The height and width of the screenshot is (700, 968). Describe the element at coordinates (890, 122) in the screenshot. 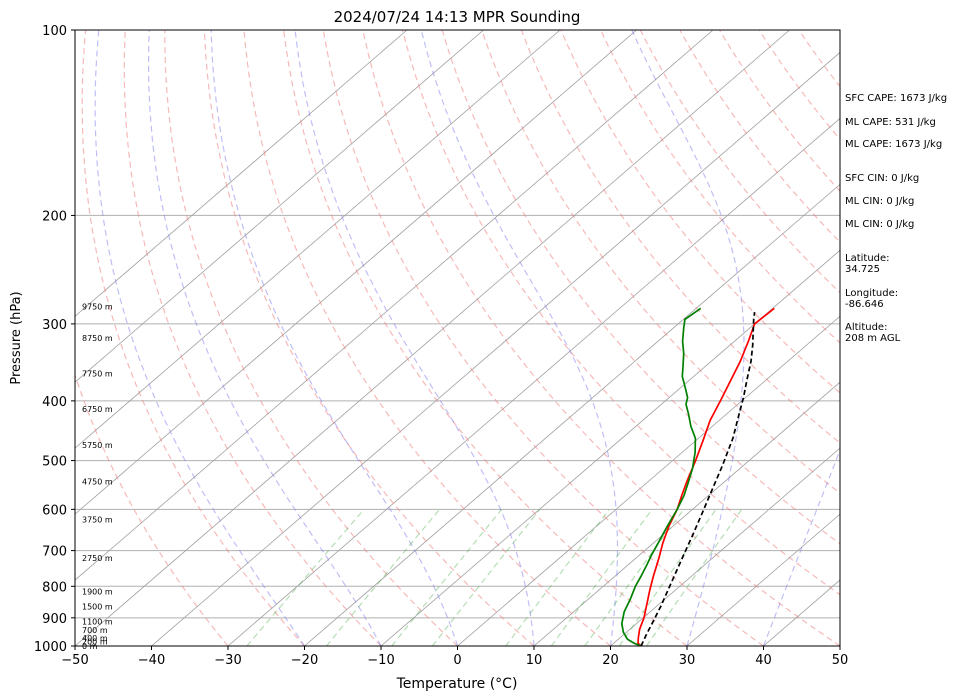

I see `ml-cape-text: ML CAPE: 531 J/kg` at that location.